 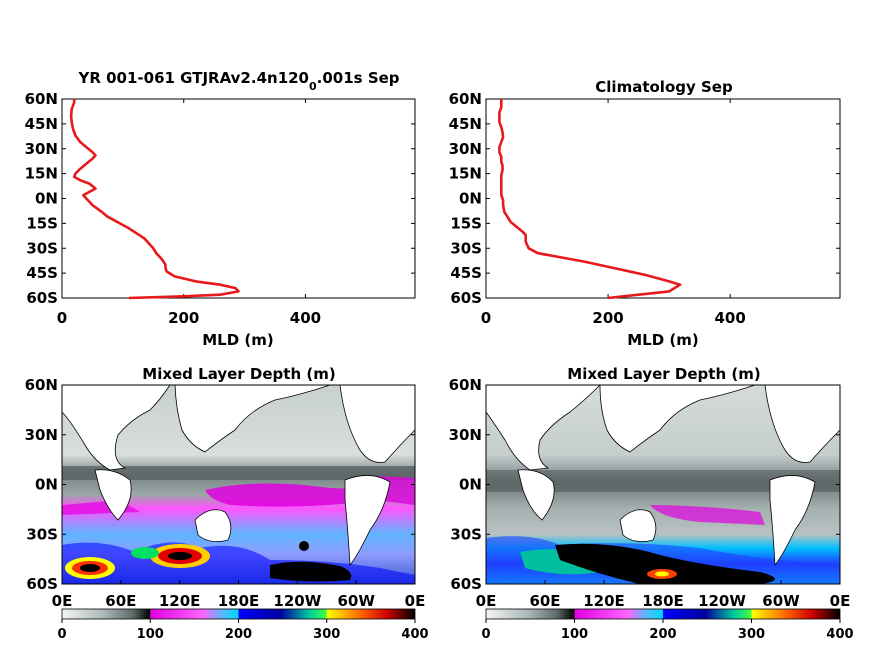 I want to click on panel1-axes-box, so click(x=238, y=198).